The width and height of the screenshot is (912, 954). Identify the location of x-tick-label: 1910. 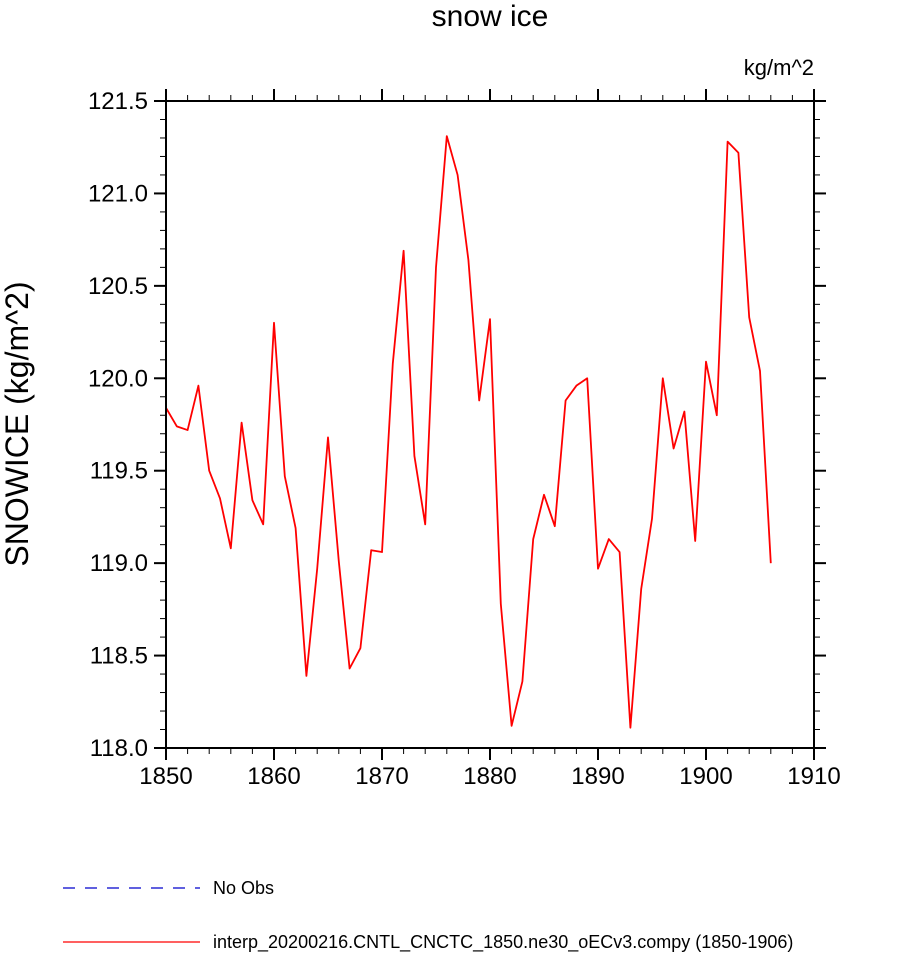
(813, 776).